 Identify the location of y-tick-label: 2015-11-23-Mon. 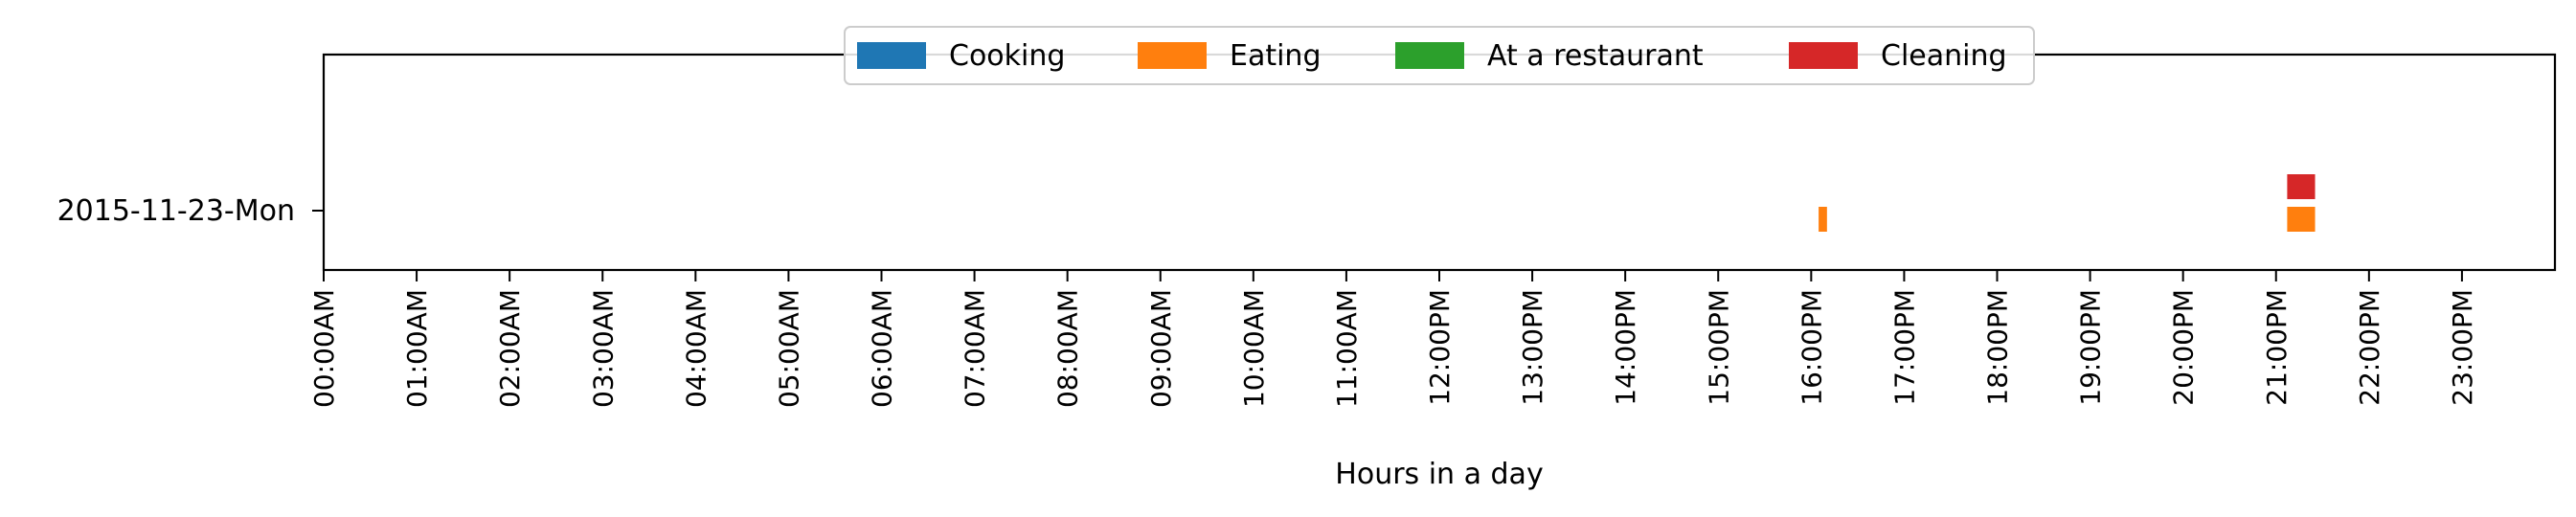
(176, 211).